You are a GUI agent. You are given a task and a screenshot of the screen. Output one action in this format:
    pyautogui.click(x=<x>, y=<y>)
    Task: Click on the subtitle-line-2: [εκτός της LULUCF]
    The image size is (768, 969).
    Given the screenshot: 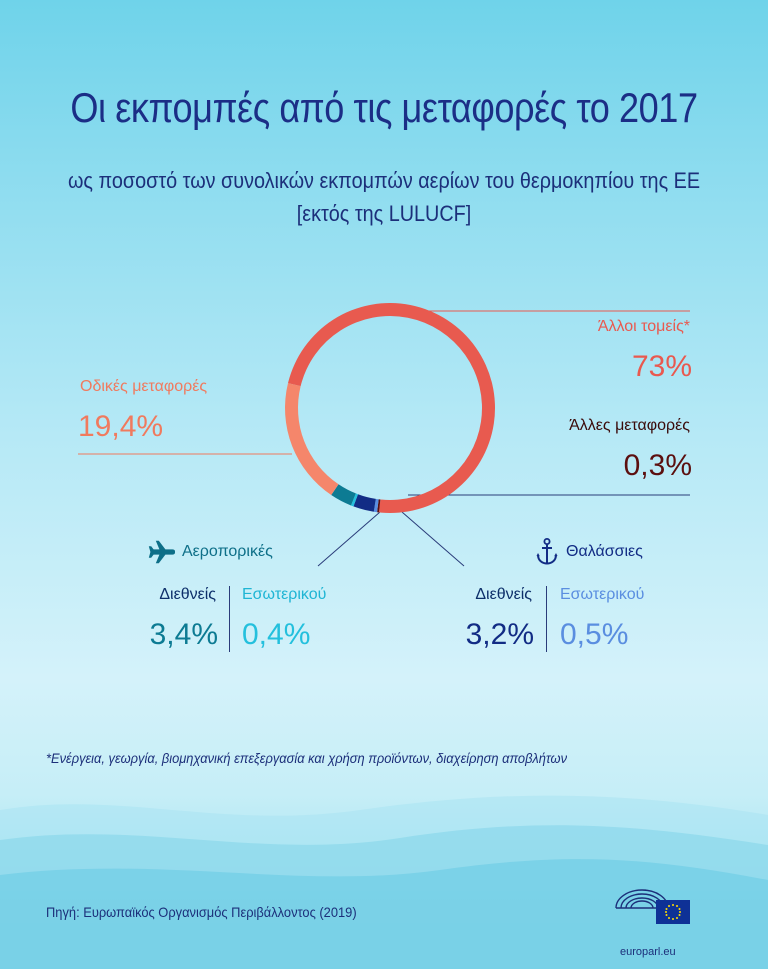 What is the action you would take?
    pyautogui.click(x=384, y=213)
    